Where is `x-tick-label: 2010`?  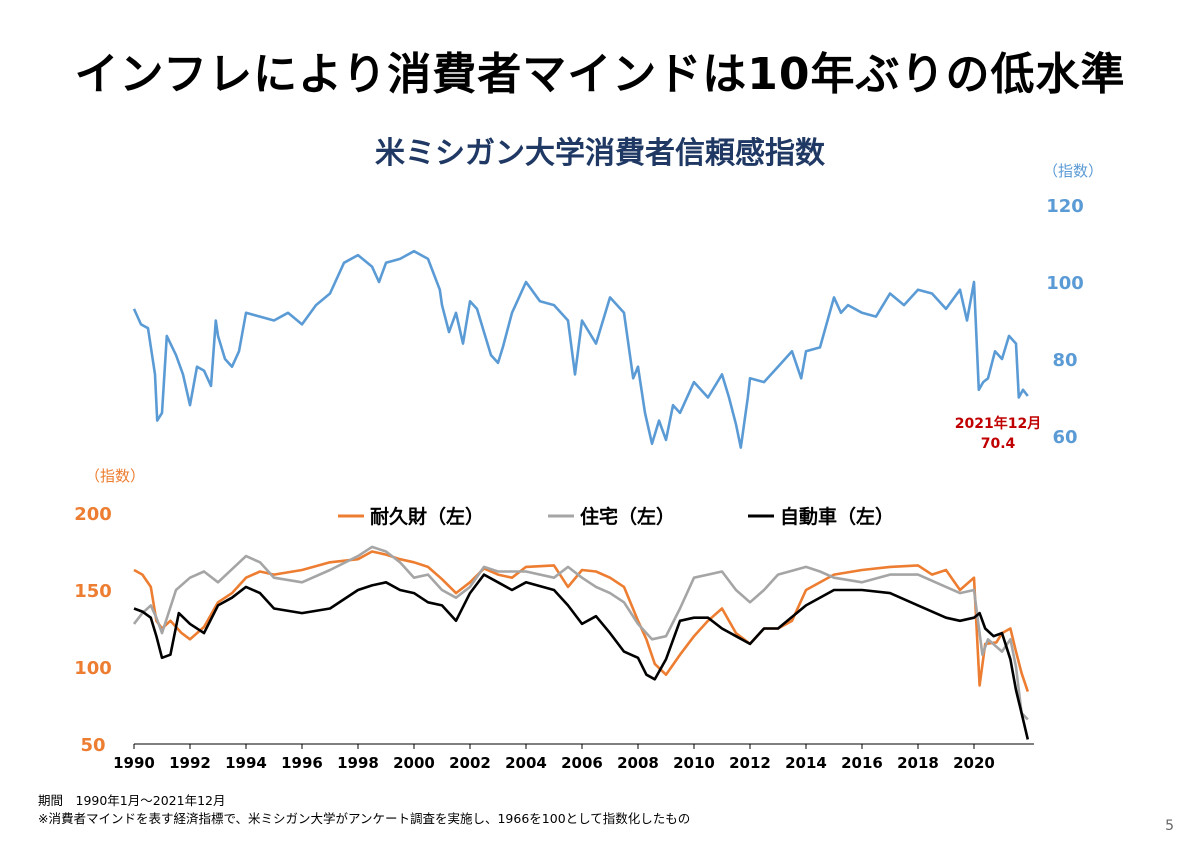
x-tick-label: 2010 is located at coordinates (694, 763).